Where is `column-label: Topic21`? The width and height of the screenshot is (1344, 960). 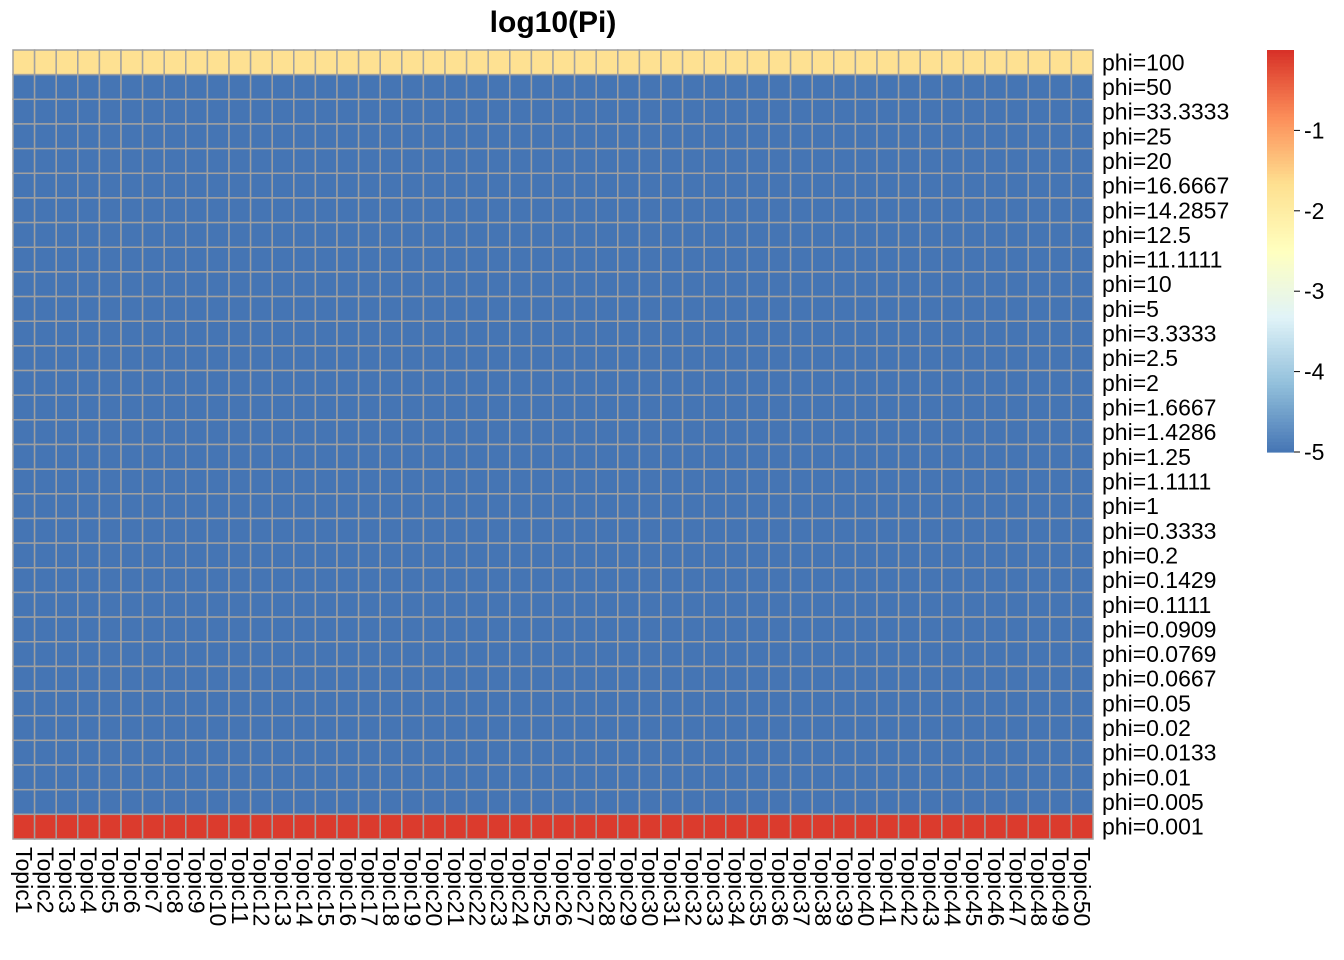
column-label: Topic21 is located at coordinates (456, 886).